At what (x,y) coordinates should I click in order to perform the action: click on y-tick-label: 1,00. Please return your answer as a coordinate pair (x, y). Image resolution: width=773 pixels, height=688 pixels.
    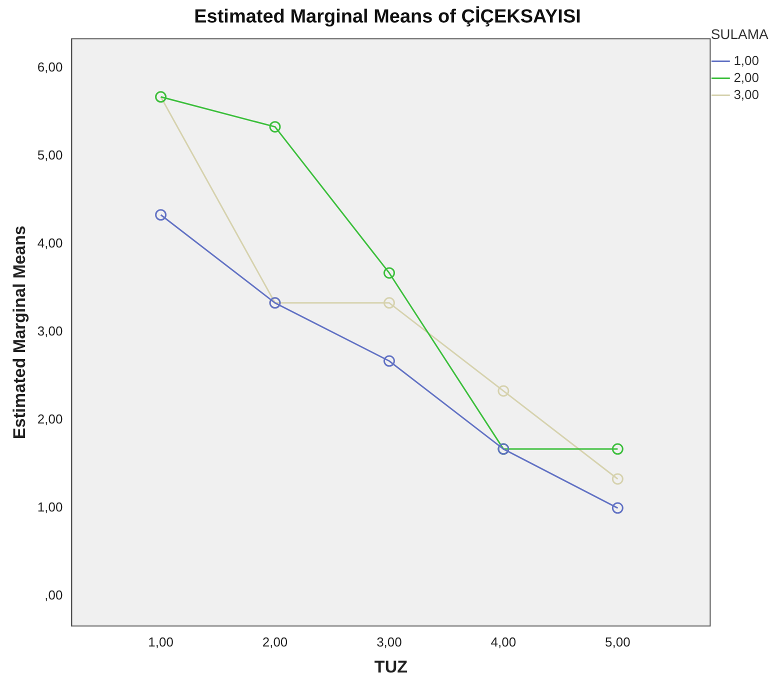
    Looking at the image, I should click on (50, 507).